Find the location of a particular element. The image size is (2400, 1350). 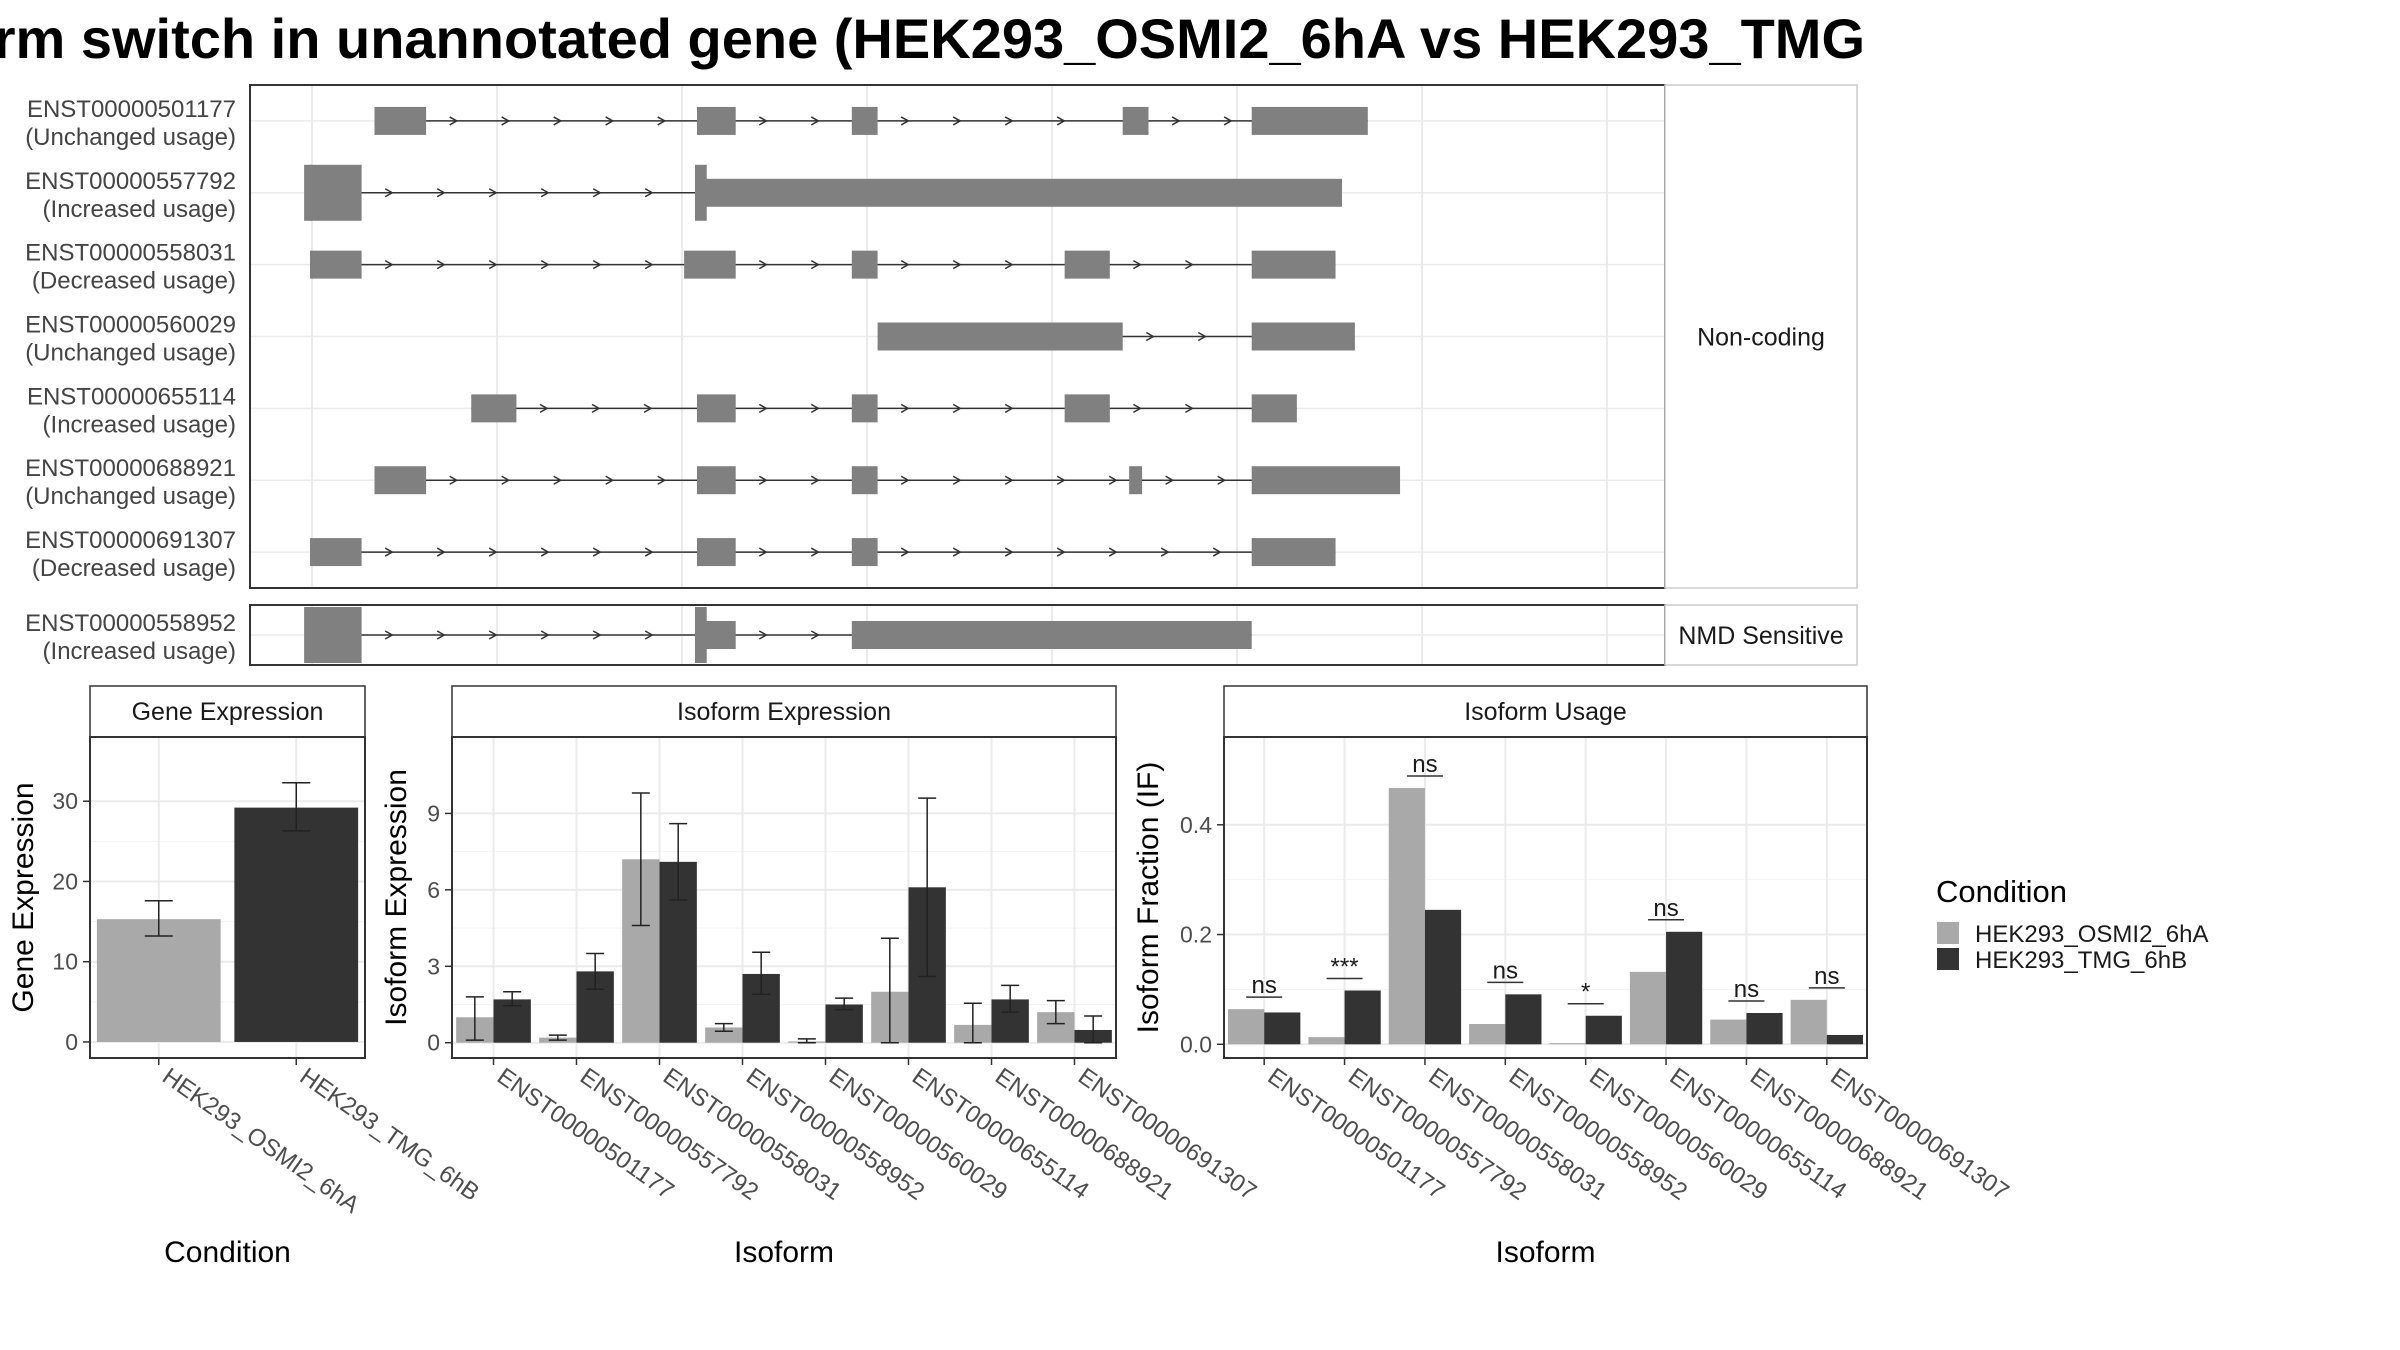

isoform_usage-strip is located at coordinates (1545, 711).